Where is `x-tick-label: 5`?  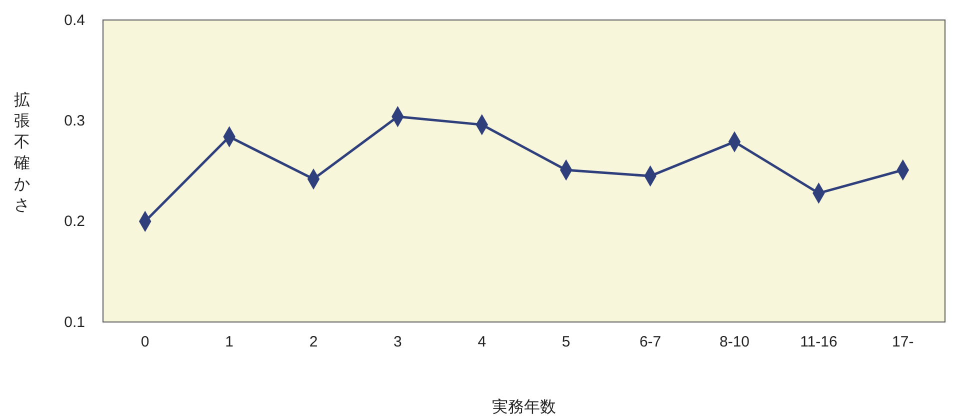
x-tick-label: 5 is located at coordinates (566, 342).